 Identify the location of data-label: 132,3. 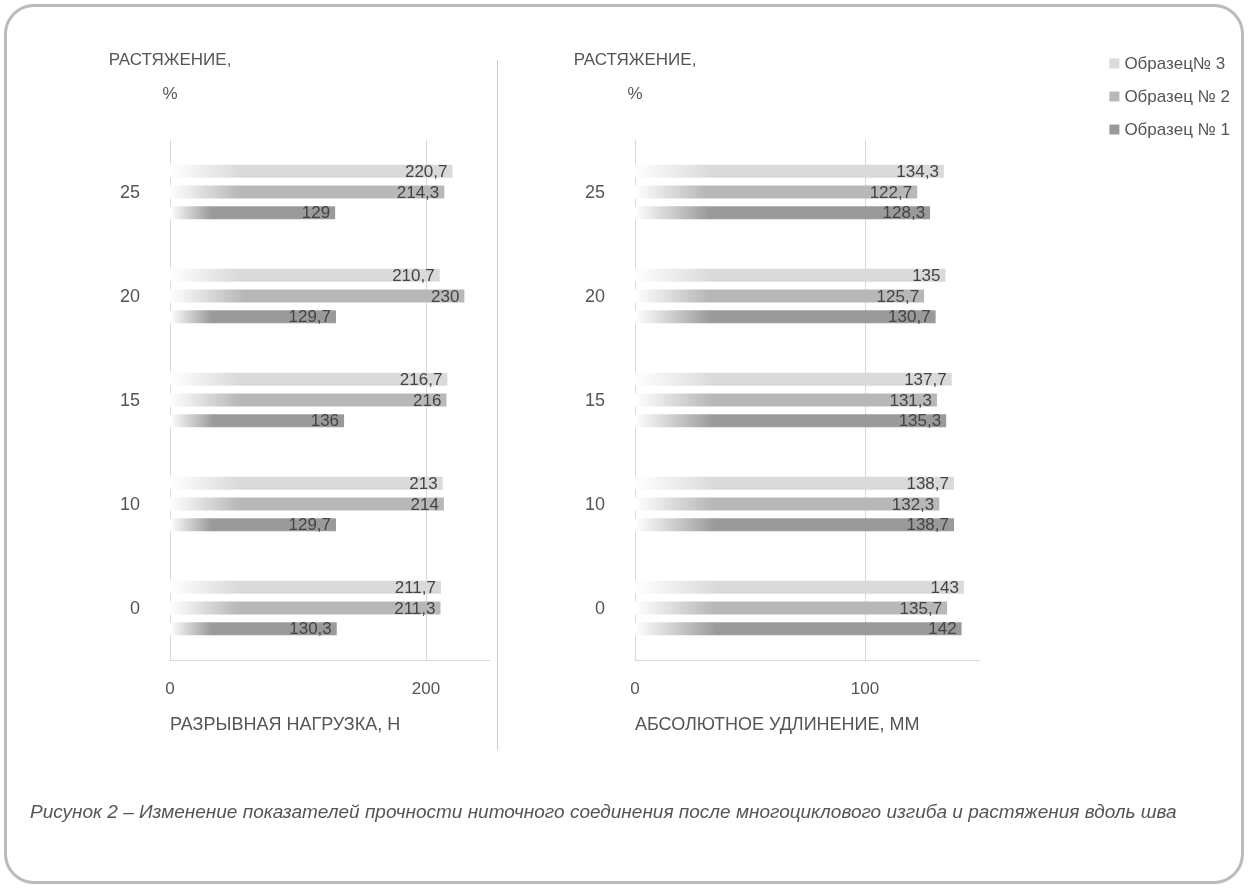
(913, 504).